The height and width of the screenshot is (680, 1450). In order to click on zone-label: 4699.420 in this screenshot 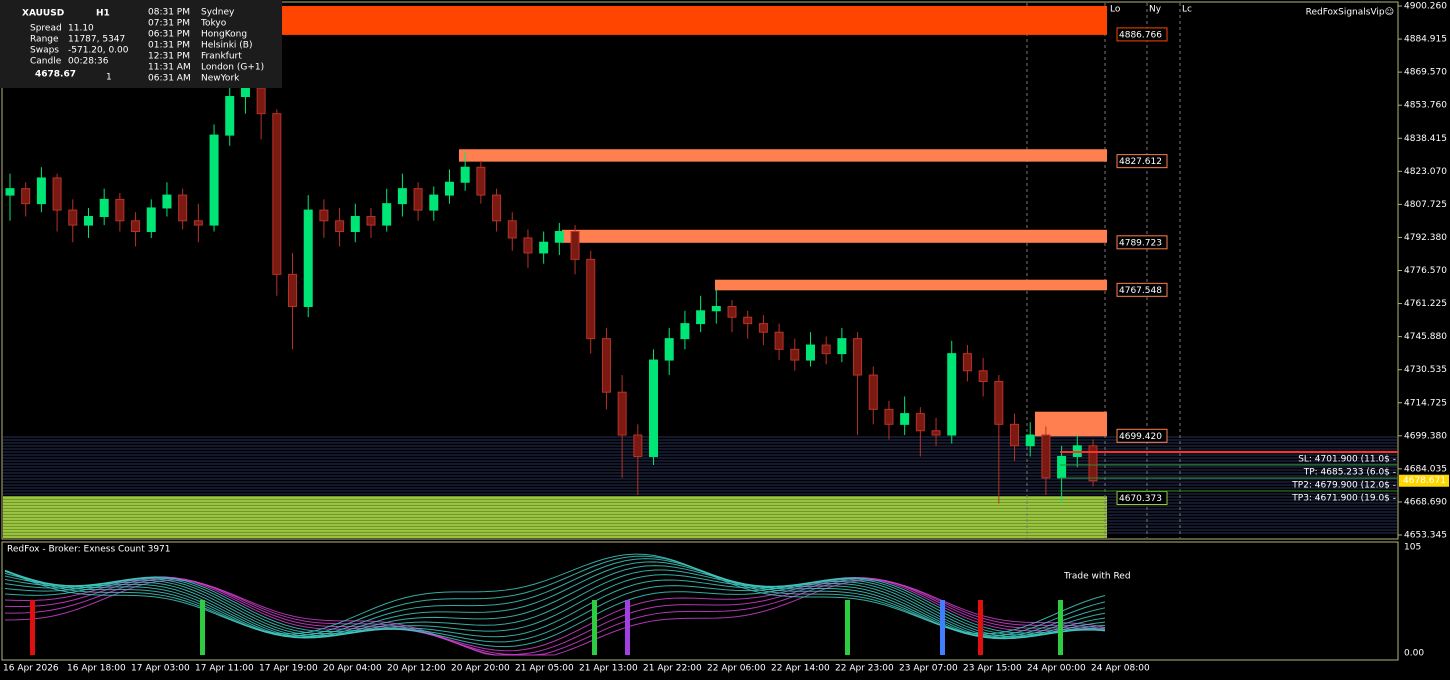, I will do `click(1140, 437)`.